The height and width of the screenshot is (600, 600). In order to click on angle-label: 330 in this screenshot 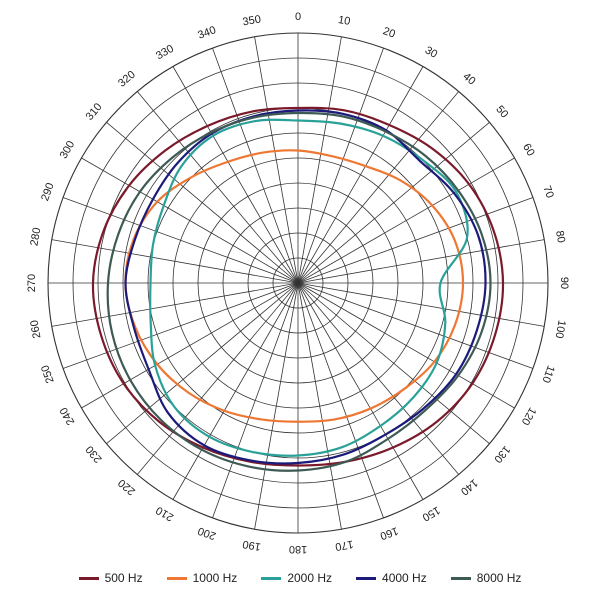, I will do `click(165, 53)`.